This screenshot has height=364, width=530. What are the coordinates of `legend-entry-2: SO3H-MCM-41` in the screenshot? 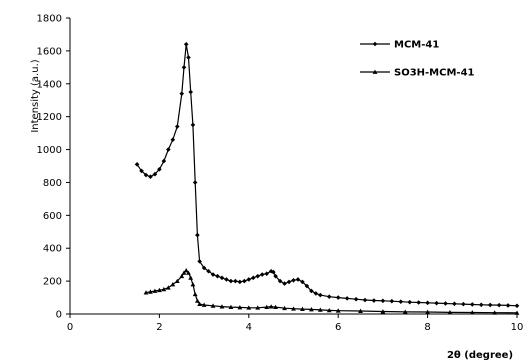 It's located at (417, 73).